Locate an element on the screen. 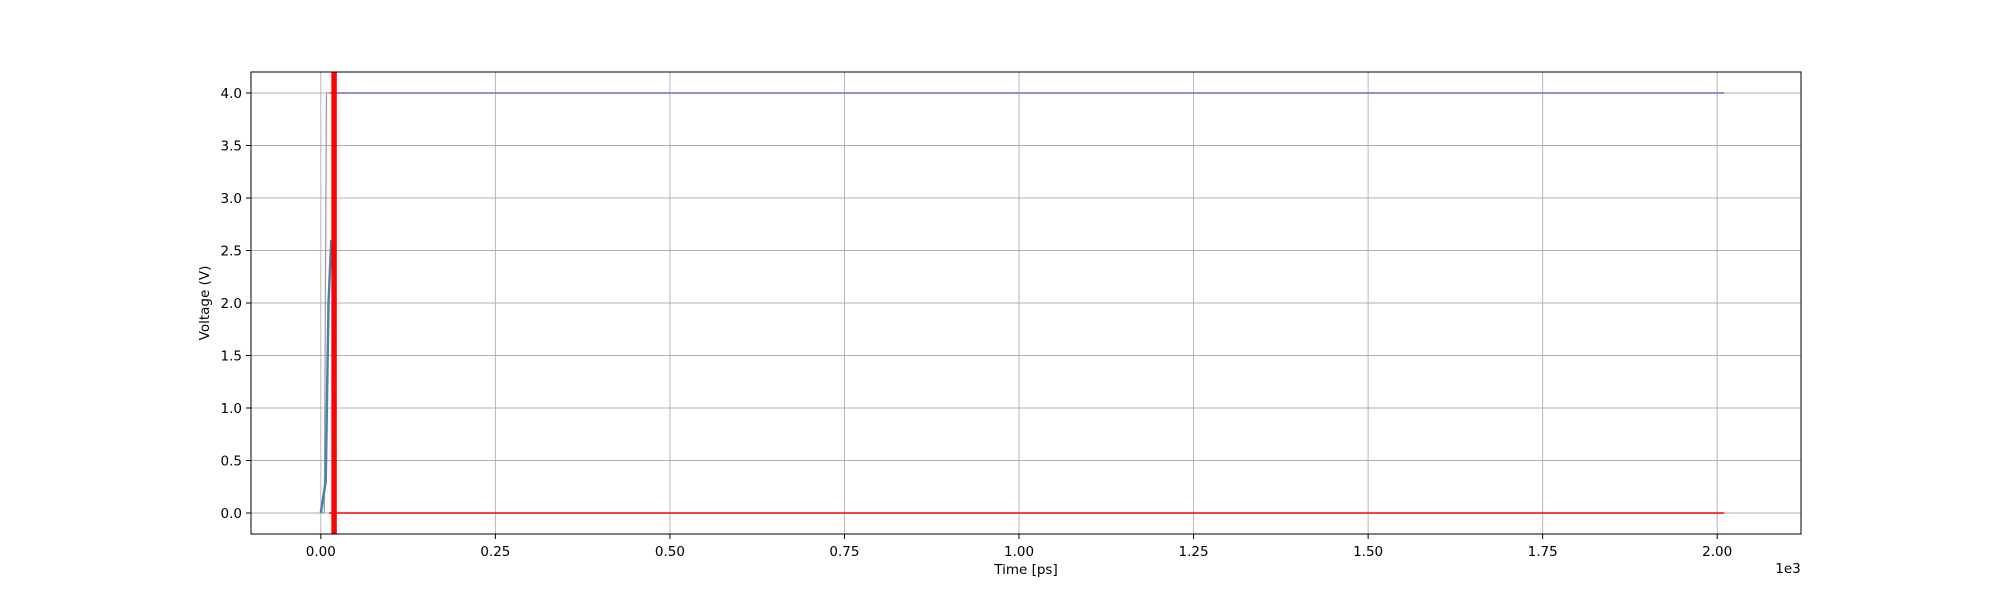  y-axis-ticks: 0.0 0.5 1.0 1.5 2.0 2.5 3.0 3.5 4.0 is located at coordinates (236, 304).